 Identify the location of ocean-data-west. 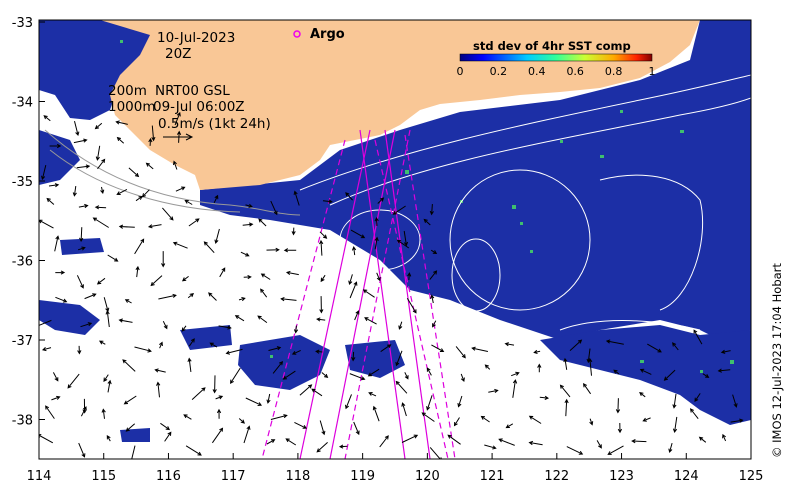
(94, 70).